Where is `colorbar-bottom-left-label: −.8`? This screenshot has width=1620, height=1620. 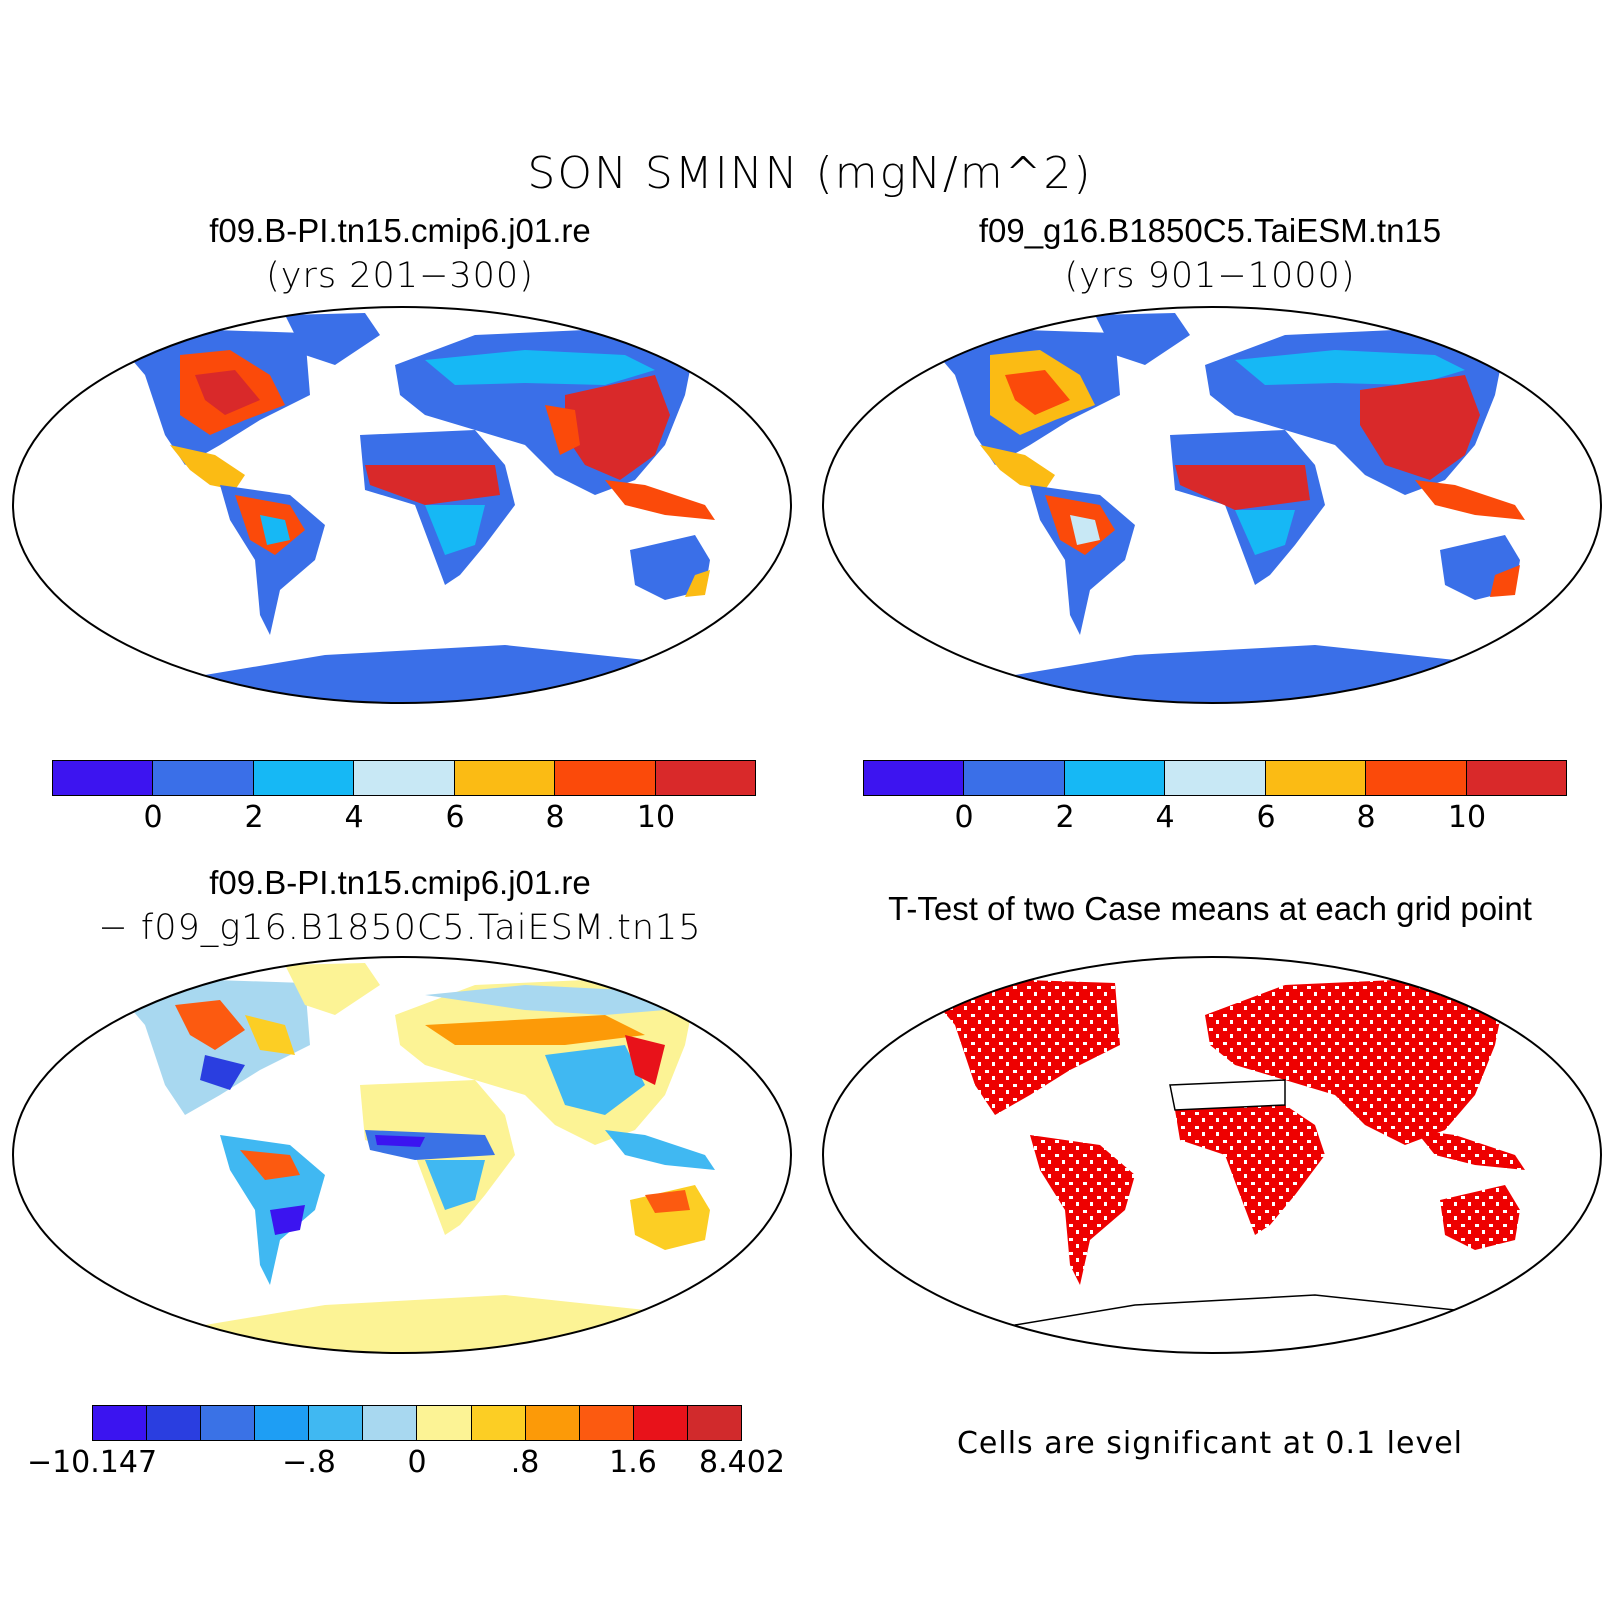 colorbar-bottom-left-label: −.8 is located at coordinates (309, 1462).